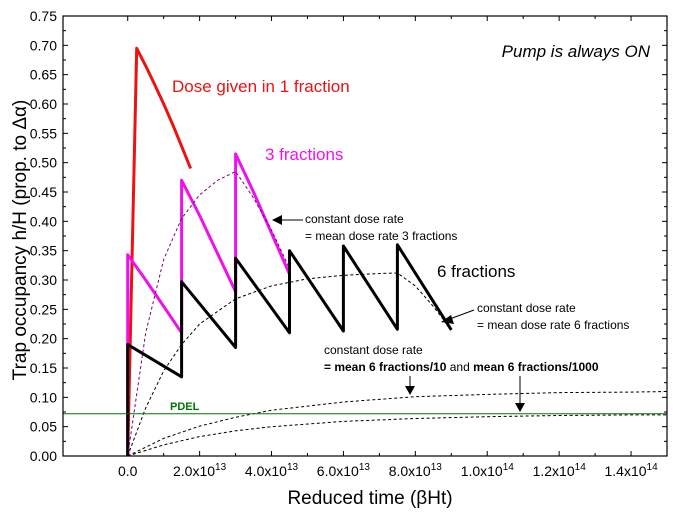  I want to click on x-tick-label: 8.0x10¹³, so click(416, 470).